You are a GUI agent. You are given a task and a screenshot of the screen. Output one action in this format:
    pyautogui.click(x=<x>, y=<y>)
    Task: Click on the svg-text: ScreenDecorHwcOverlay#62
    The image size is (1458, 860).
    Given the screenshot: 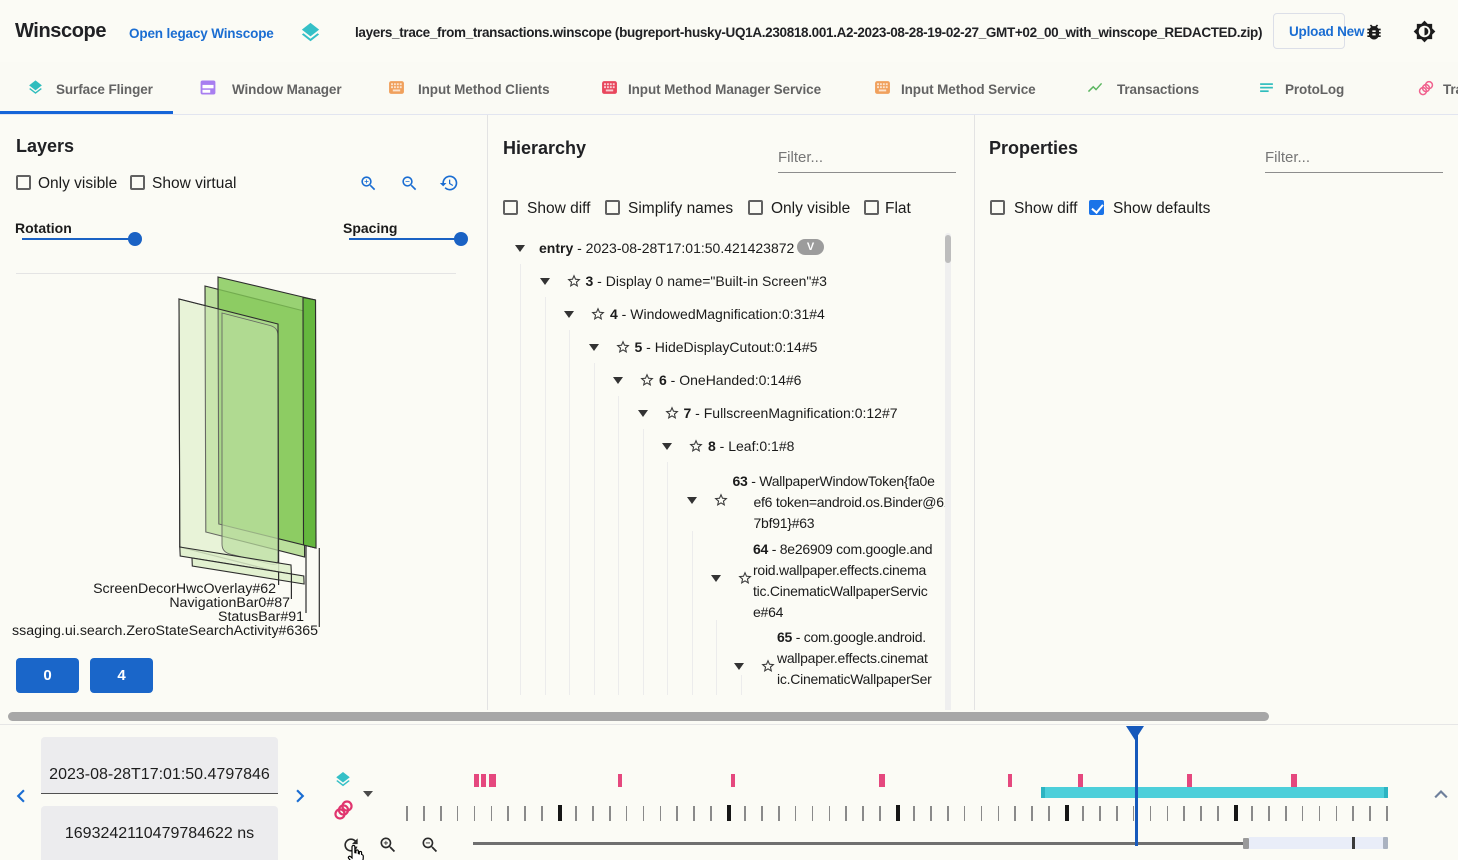 What is the action you would take?
    pyautogui.click(x=184, y=589)
    